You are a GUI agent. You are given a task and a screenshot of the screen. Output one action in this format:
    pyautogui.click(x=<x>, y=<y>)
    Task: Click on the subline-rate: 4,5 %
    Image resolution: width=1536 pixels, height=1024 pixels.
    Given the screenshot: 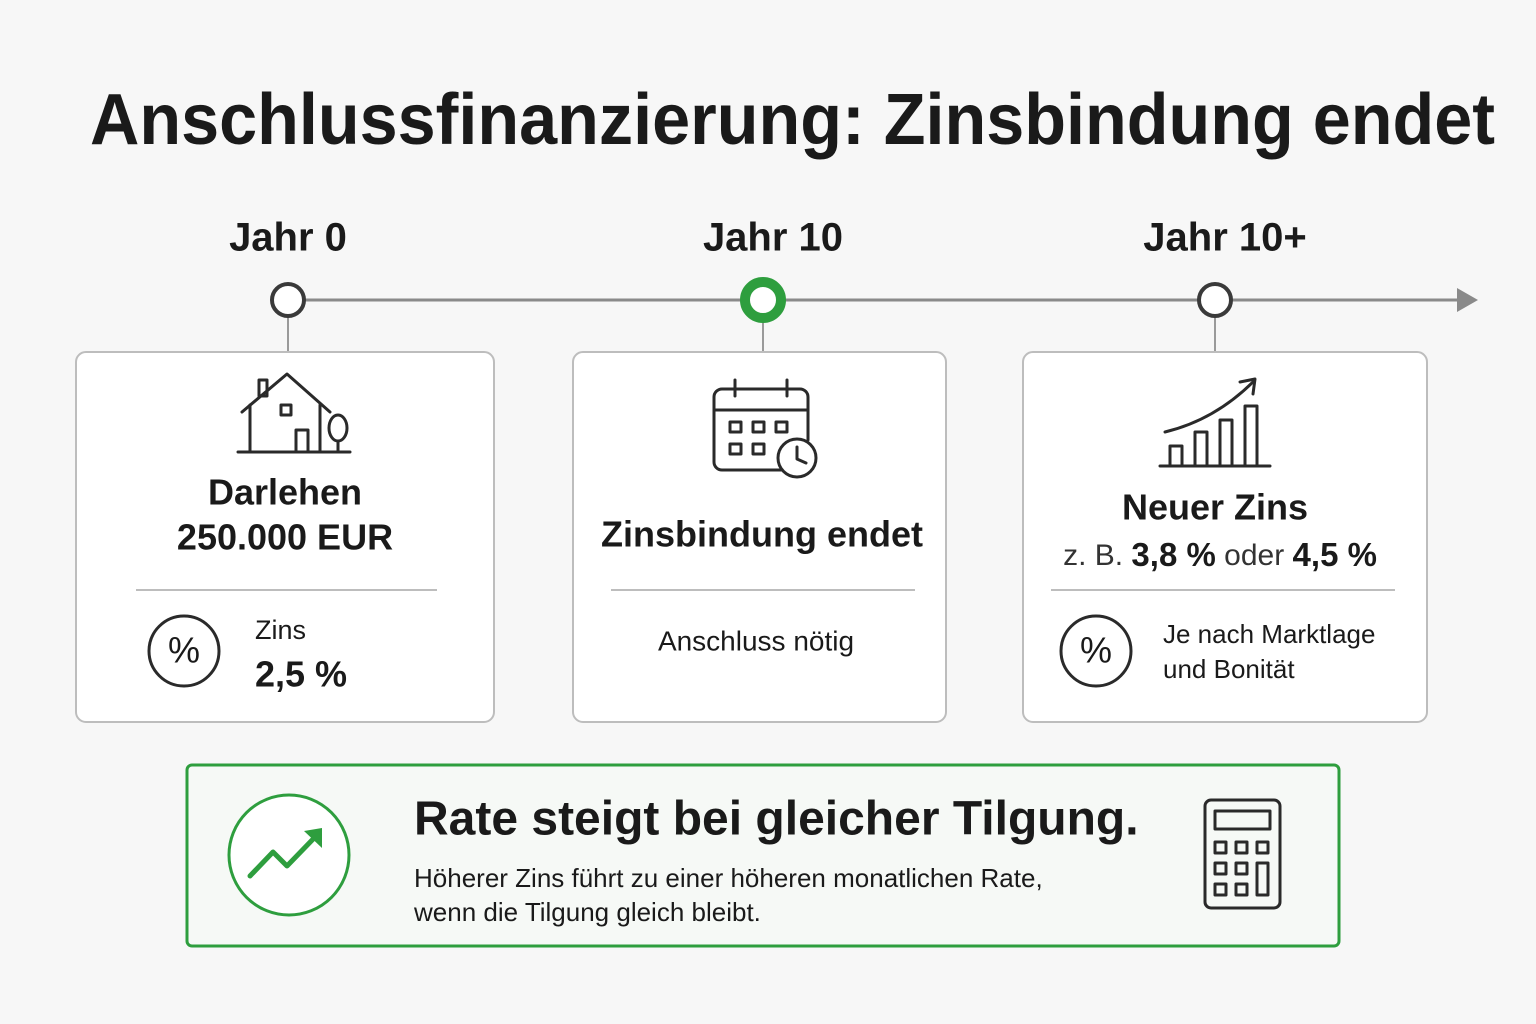 What is the action you would take?
    pyautogui.click(x=1335, y=554)
    